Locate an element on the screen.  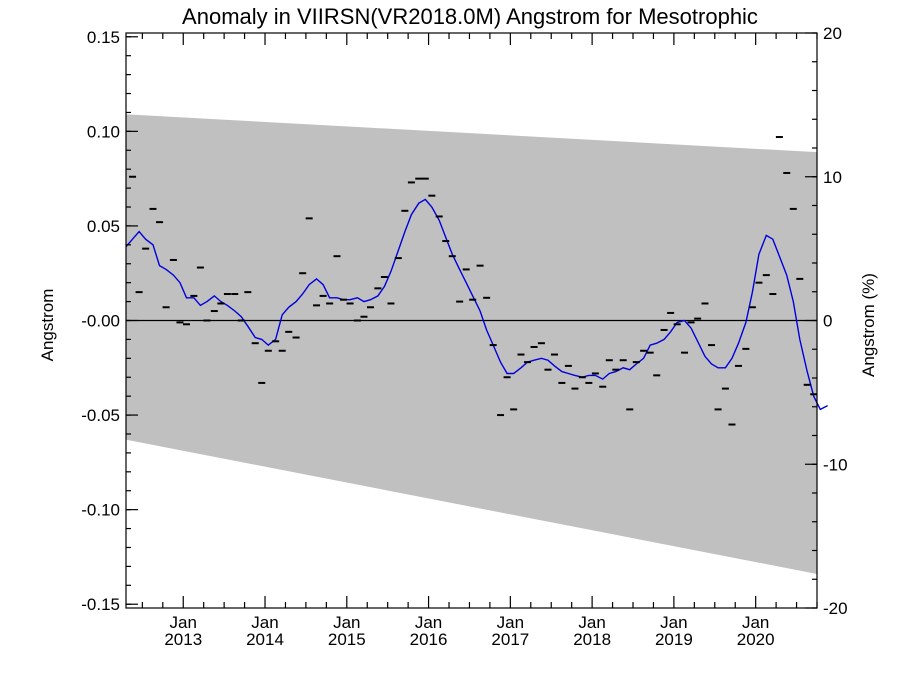
y-tick-label-right: -10 is located at coordinates (835, 464).